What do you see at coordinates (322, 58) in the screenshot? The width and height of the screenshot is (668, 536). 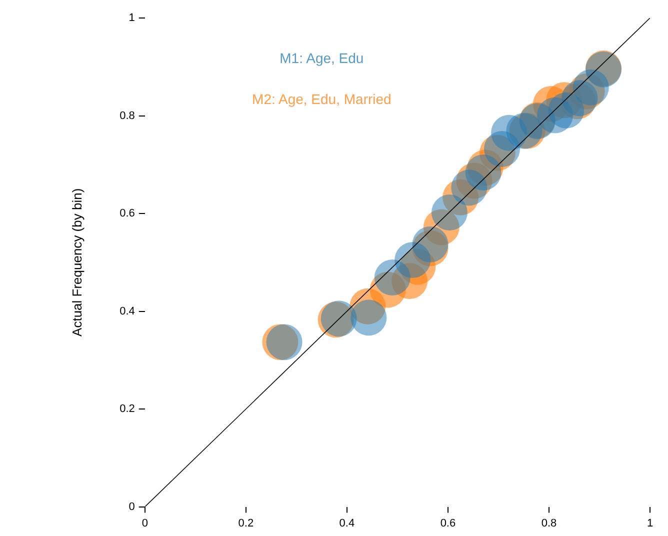 I see `text: M1: Age, Edu` at bounding box center [322, 58].